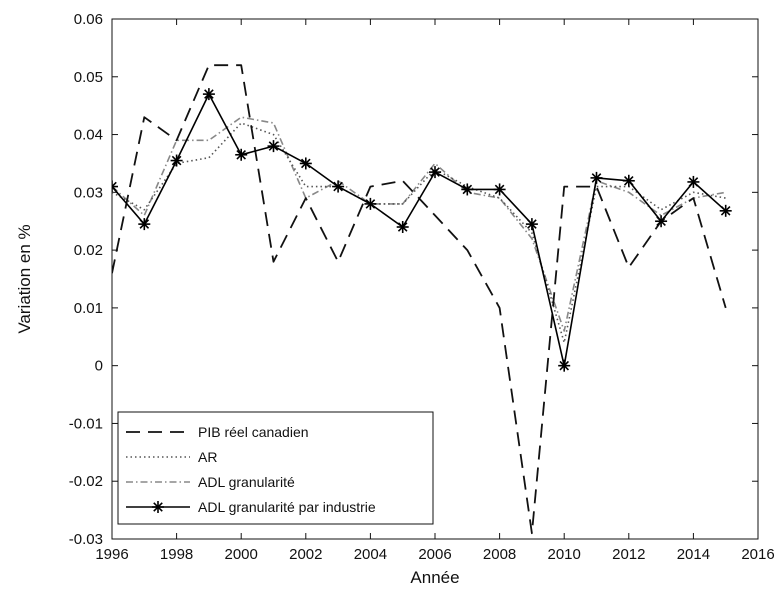 This screenshot has height=597, width=784. I want to click on x-tick-label: 2012, so click(628, 554).